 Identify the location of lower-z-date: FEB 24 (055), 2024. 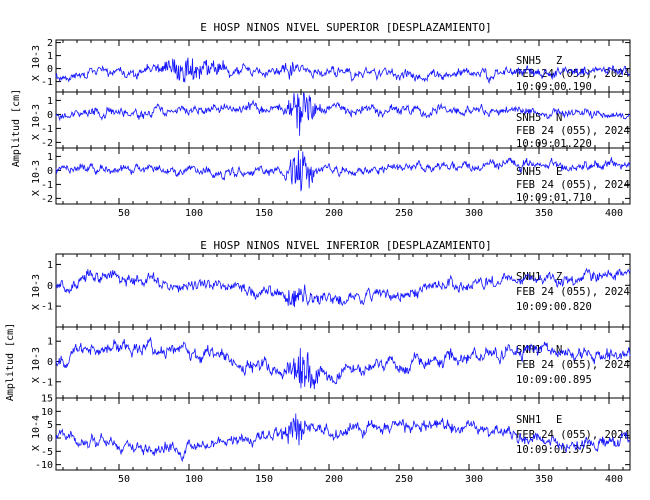
(573, 292).